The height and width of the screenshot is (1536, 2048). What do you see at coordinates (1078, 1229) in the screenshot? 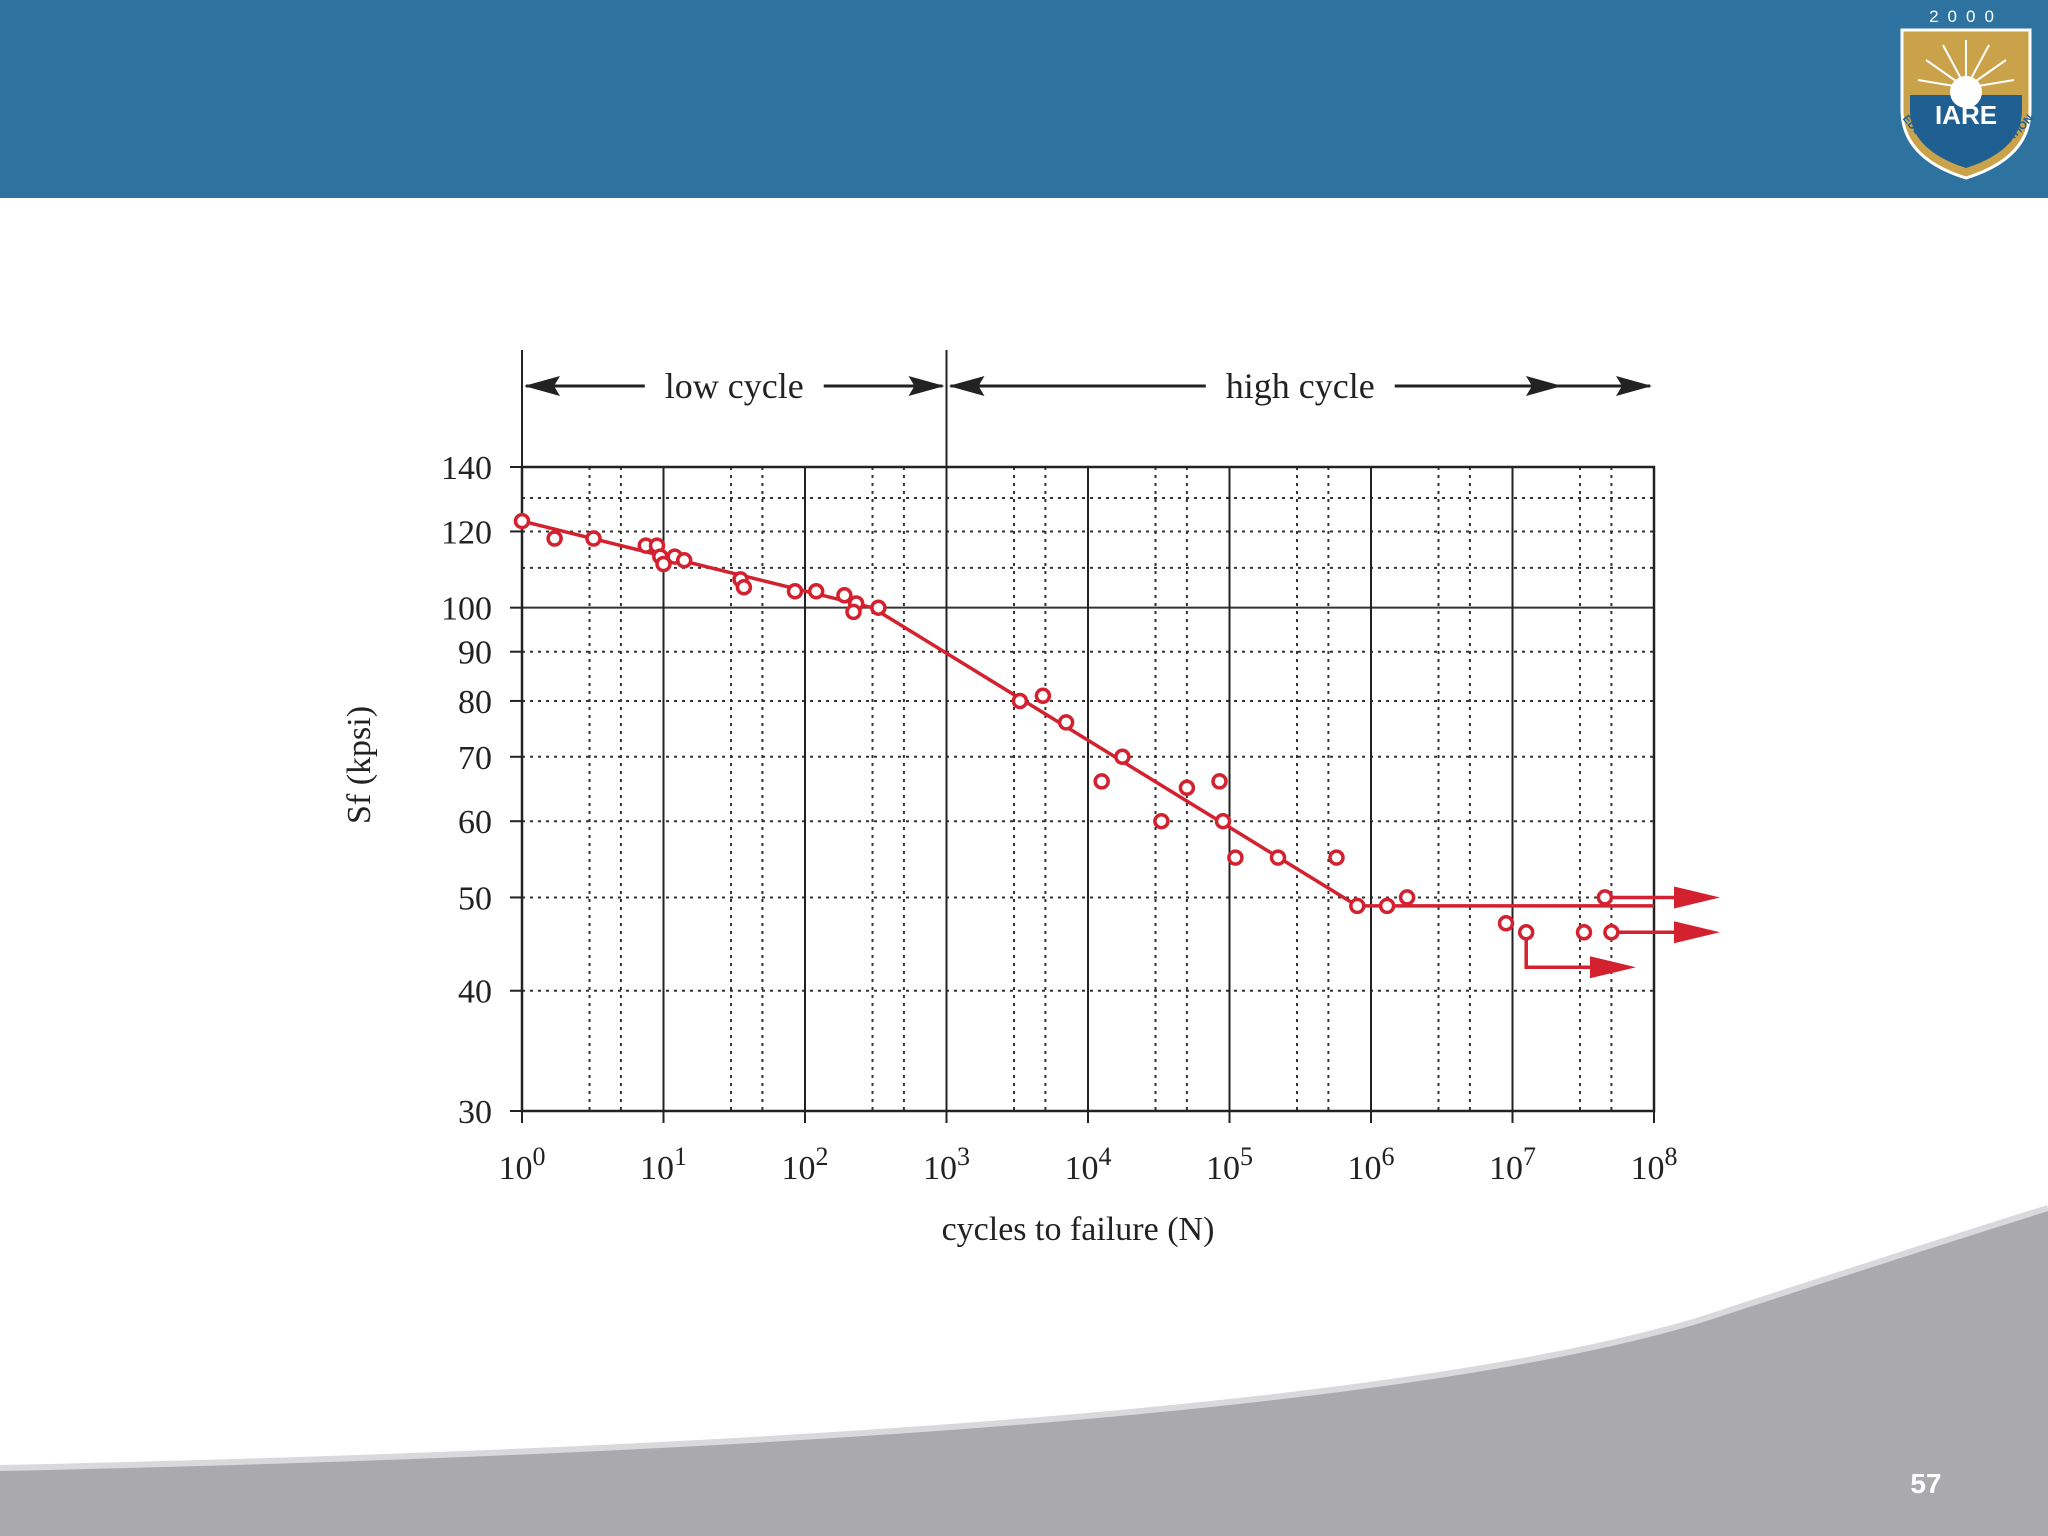
I see `x-axis-label: cycles to failure (N)` at bounding box center [1078, 1229].